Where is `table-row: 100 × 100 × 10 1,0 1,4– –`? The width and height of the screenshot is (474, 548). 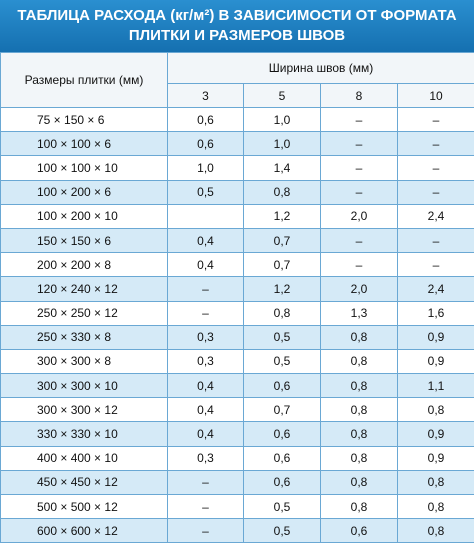 table-row: 100 × 100 × 10 1,0 1,4– – is located at coordinates (237, 168).